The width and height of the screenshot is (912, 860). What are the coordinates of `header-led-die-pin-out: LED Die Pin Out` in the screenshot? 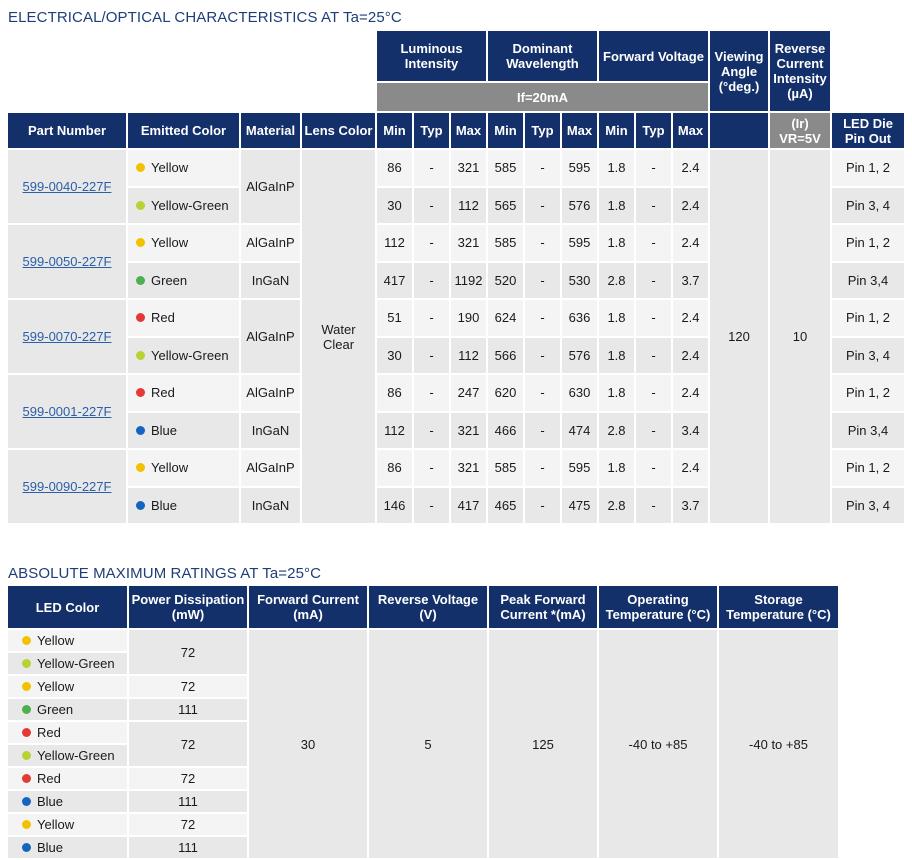 It's located at (868, 130).